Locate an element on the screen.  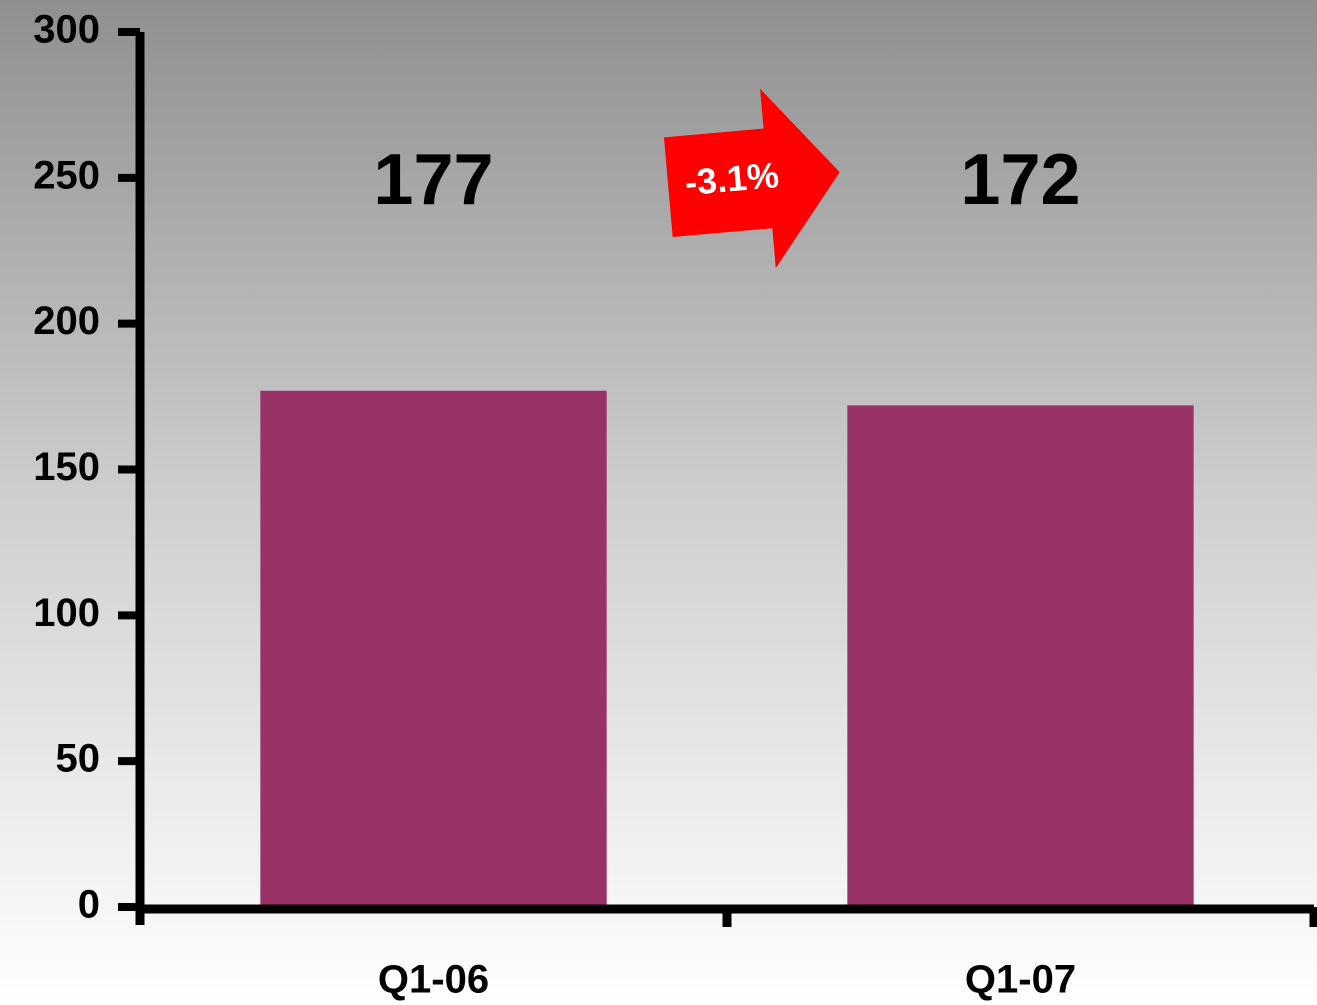
change-arrow: -3.1% is located at coordinates (751, 178).